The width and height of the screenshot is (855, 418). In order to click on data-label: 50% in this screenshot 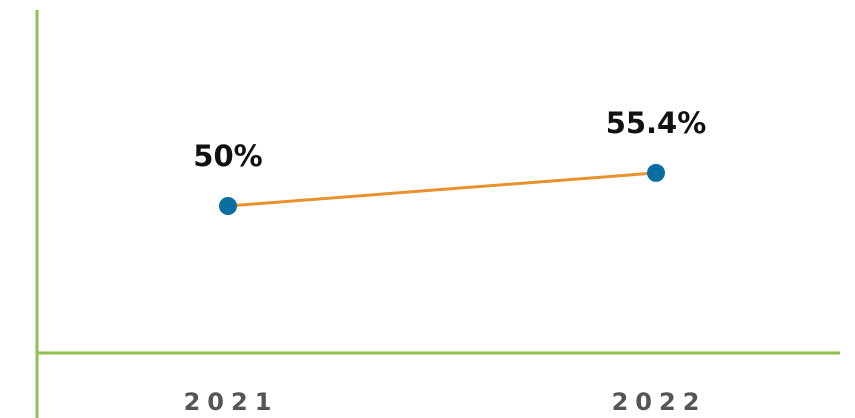, I will do `click(227, 156)`.